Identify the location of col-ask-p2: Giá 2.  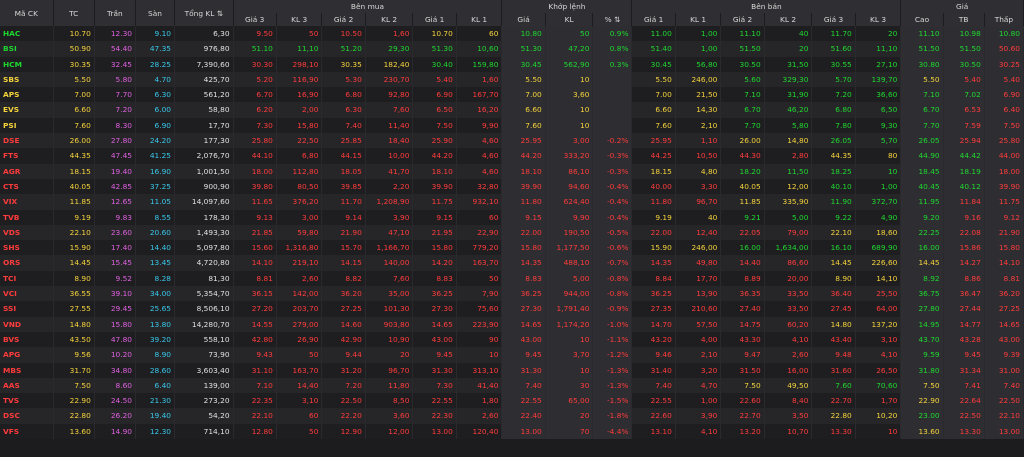
(742, 19).